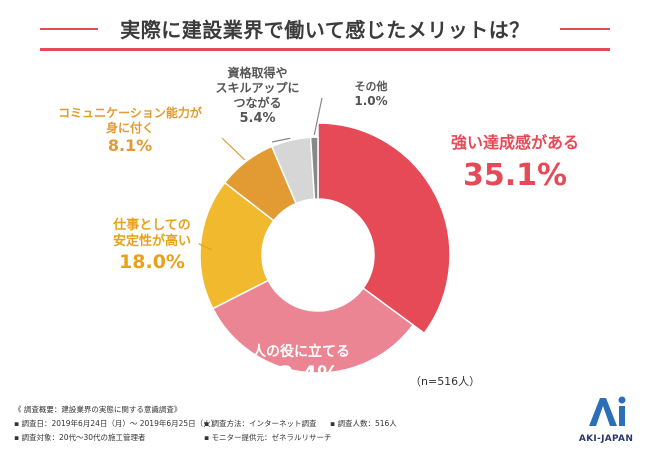  Describe the element at coordinates (363, 423) in the screenshot. I see `survey-count: ▪ 調査人数：516人` at that location.